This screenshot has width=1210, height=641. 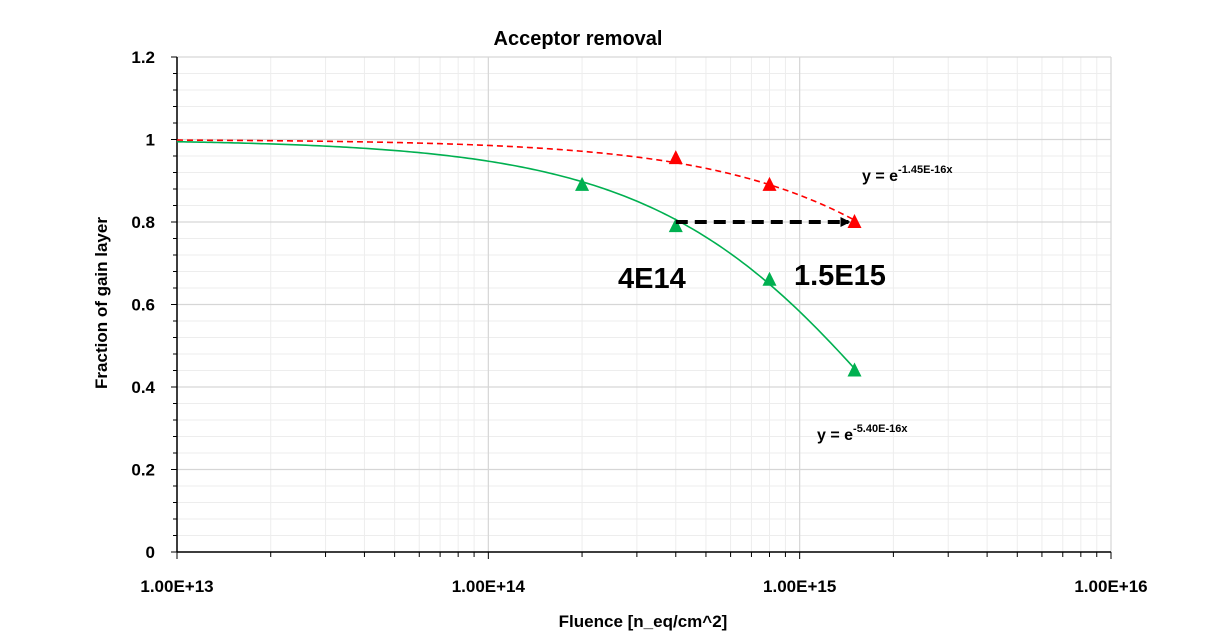 I want to click on x-tick-label: 1.00E+15, so click(x=799, y=586).